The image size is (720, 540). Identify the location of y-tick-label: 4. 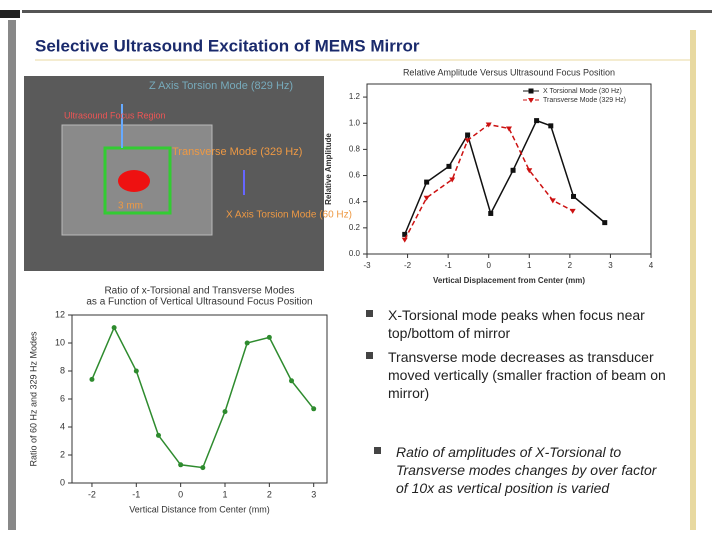
(62, 426).